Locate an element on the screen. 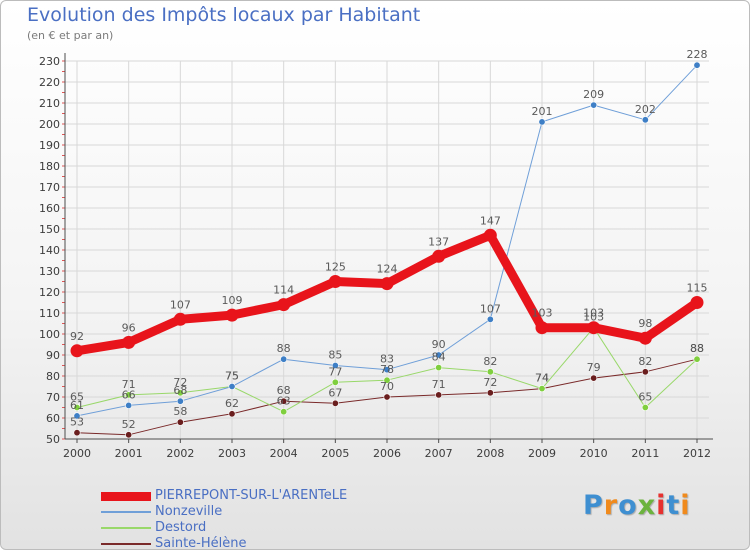 Image resolution: width=750 pixels, height=550 pixels. y-tick-label: 170 is located at coordinates (49, 187).